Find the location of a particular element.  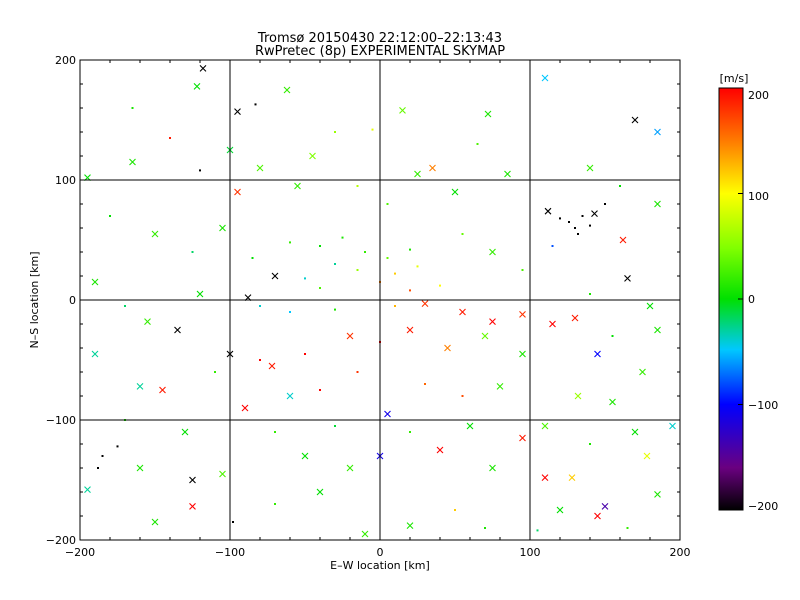

colorbar-tick-label: −200 is located at coordinates (763, 506).